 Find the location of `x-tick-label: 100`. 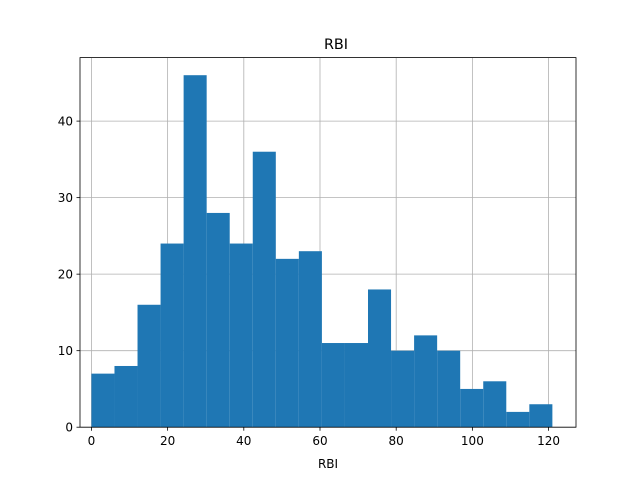

x-tick-label: 100 is located at coordinates (472, 441).